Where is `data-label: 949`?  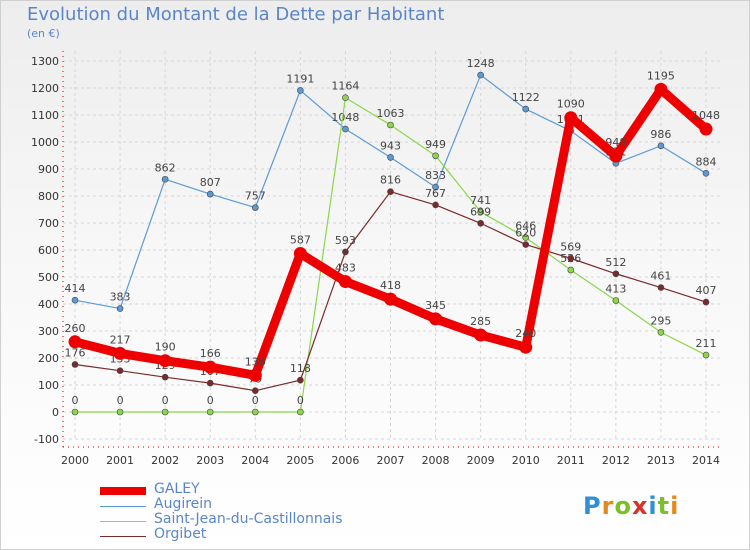
data-label: 949 is located at coordinates (435, 144).